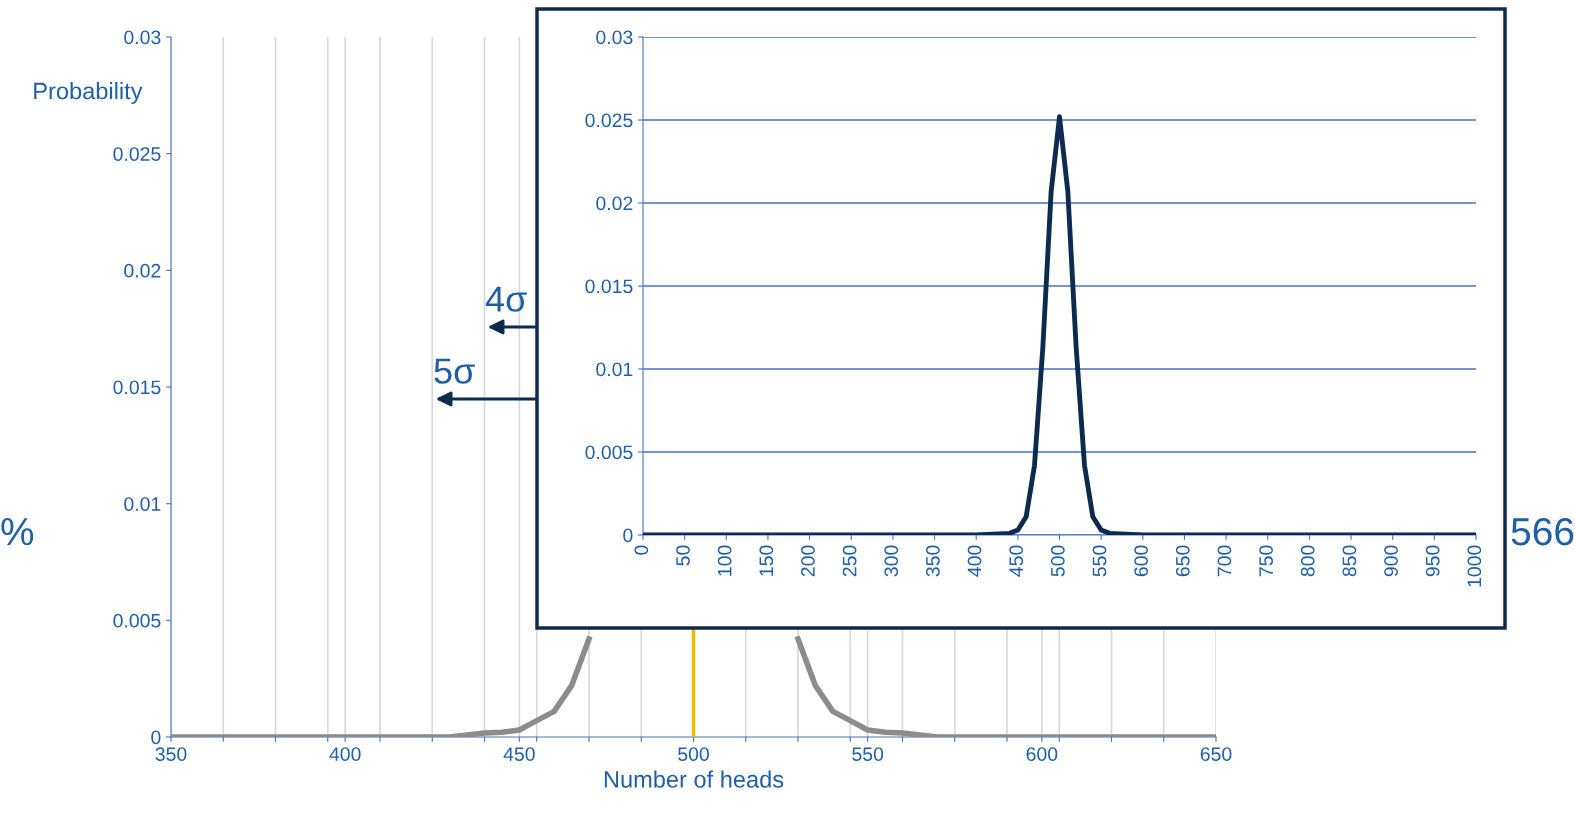 The width and height of the screenshot is (1575, 834). I want to click on x-tick-label: 1000, so click(1474, 566).